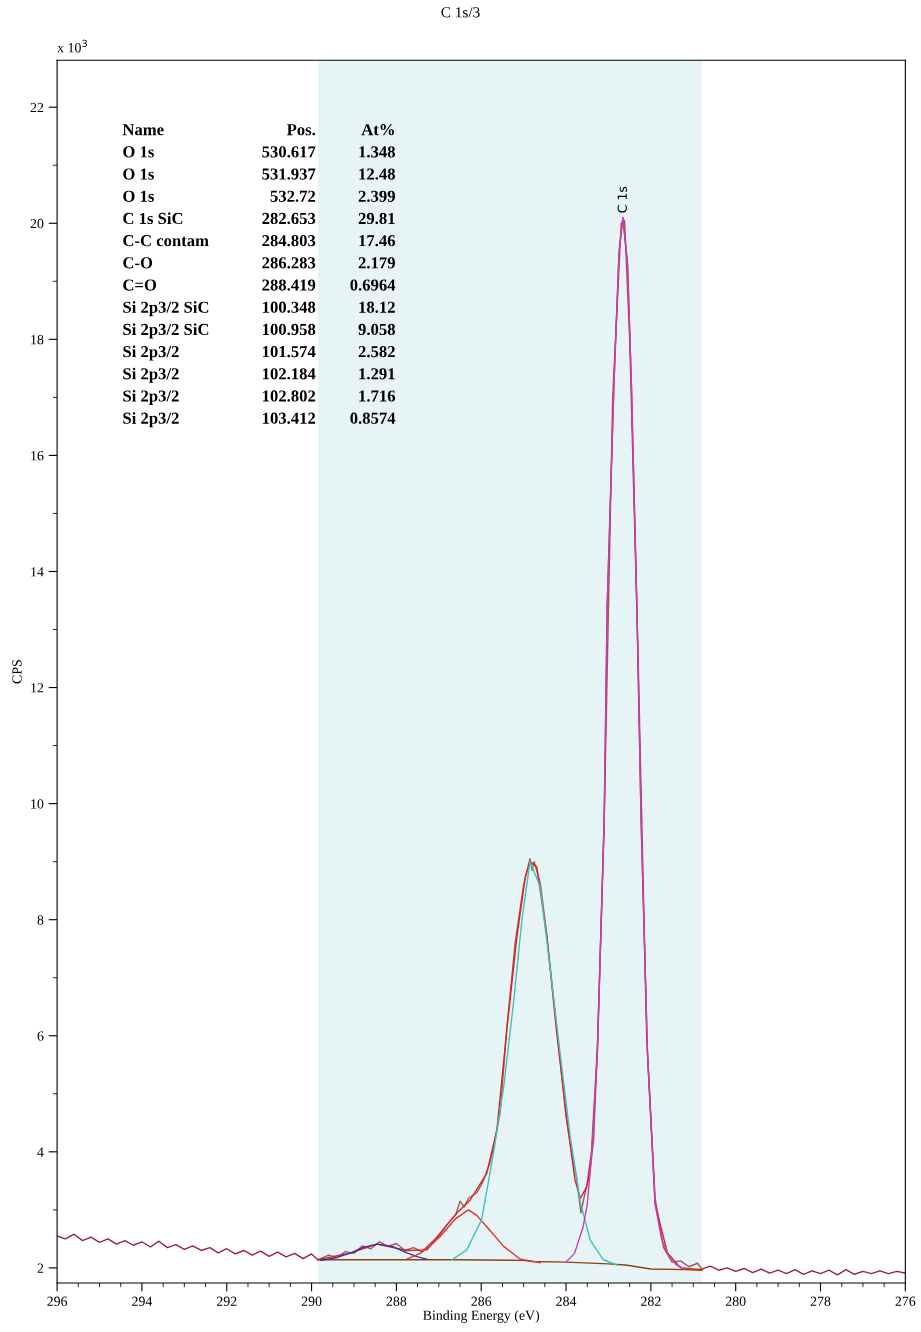  I want to click on annotation: 531.937, so click(289, 174).